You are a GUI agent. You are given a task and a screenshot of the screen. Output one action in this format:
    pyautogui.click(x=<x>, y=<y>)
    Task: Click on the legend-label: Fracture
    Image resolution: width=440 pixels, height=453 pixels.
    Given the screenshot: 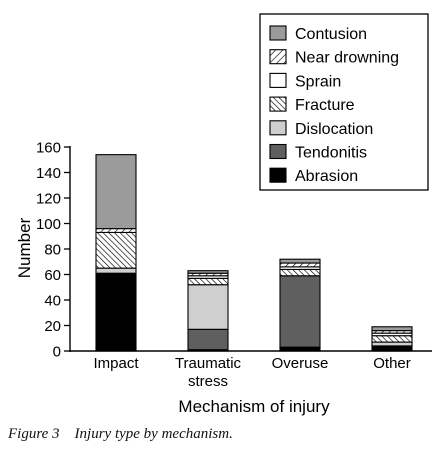 What is the action you would take?
    pyautogui.click(x=325, y=105)
    